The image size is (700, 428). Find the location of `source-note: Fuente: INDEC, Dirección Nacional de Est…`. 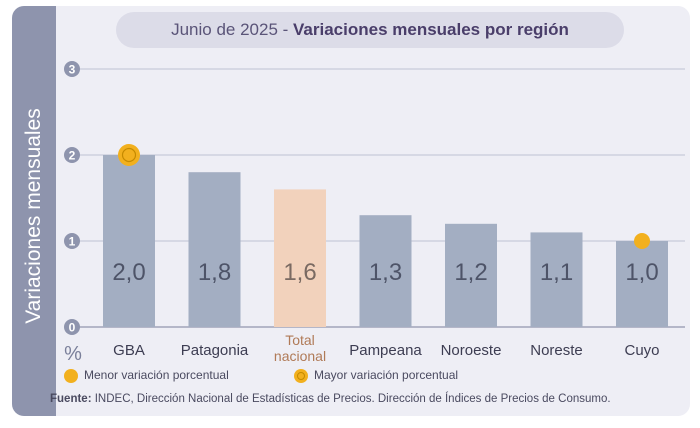

source-note: Fuente: INDEC, Dirección Nacional de Est… is located at coordinates (330, 399).